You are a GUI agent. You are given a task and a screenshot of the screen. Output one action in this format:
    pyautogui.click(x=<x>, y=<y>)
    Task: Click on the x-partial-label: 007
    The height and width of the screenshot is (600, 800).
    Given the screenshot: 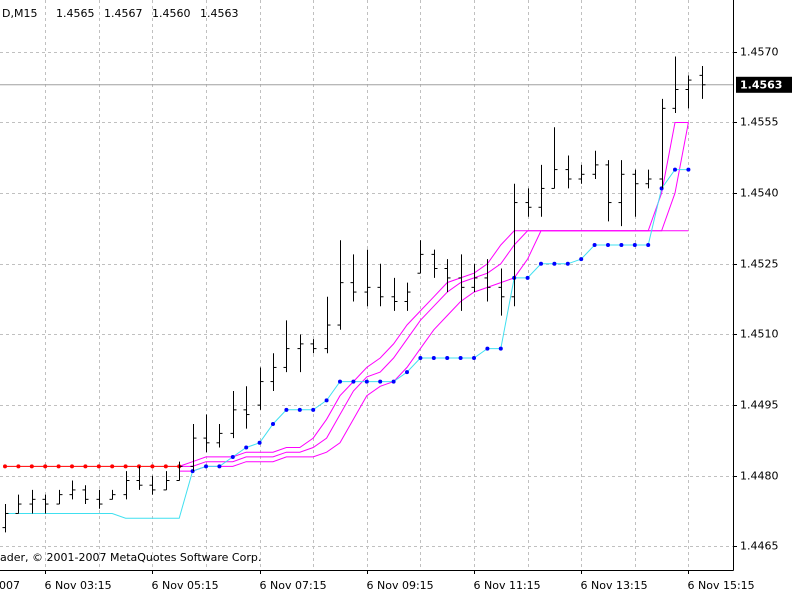 What is the action you would take?
    pyautogui.click(x=10, y=585)
    